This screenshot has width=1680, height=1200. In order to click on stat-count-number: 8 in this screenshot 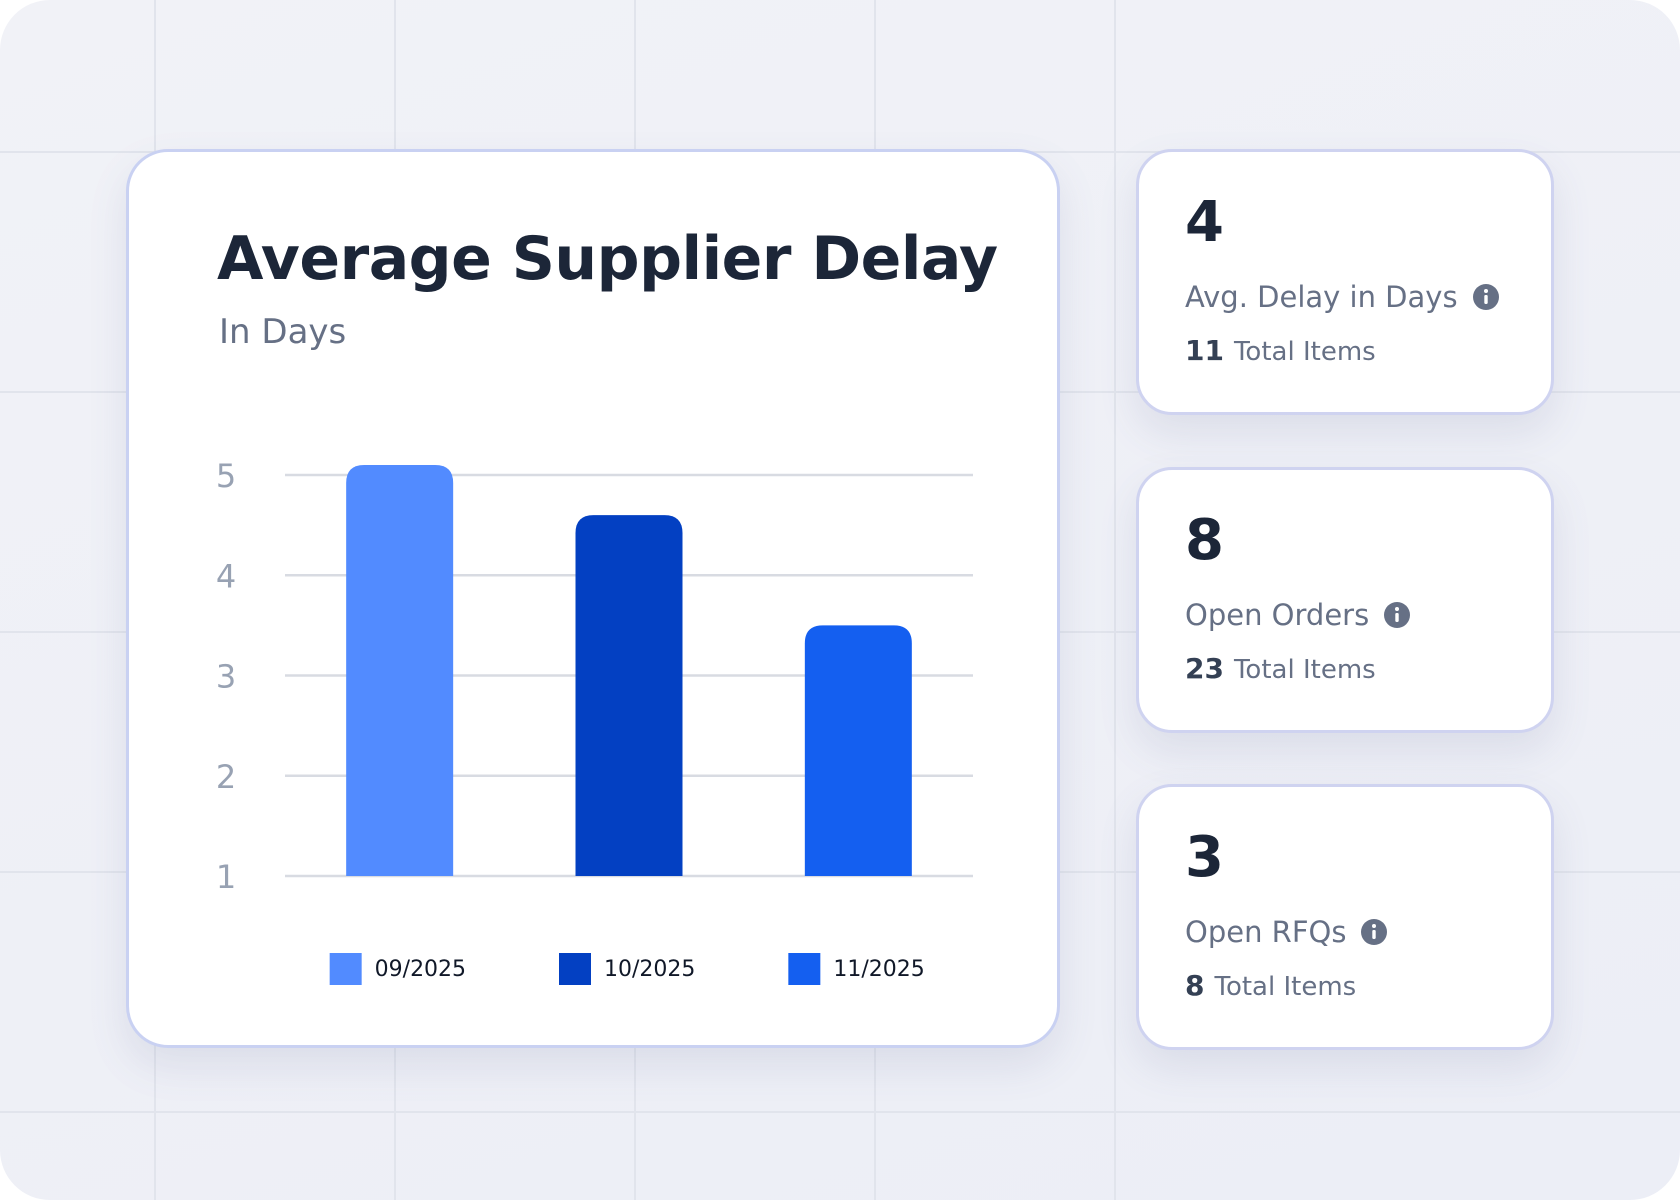, I will do `click(1195, 985)`.